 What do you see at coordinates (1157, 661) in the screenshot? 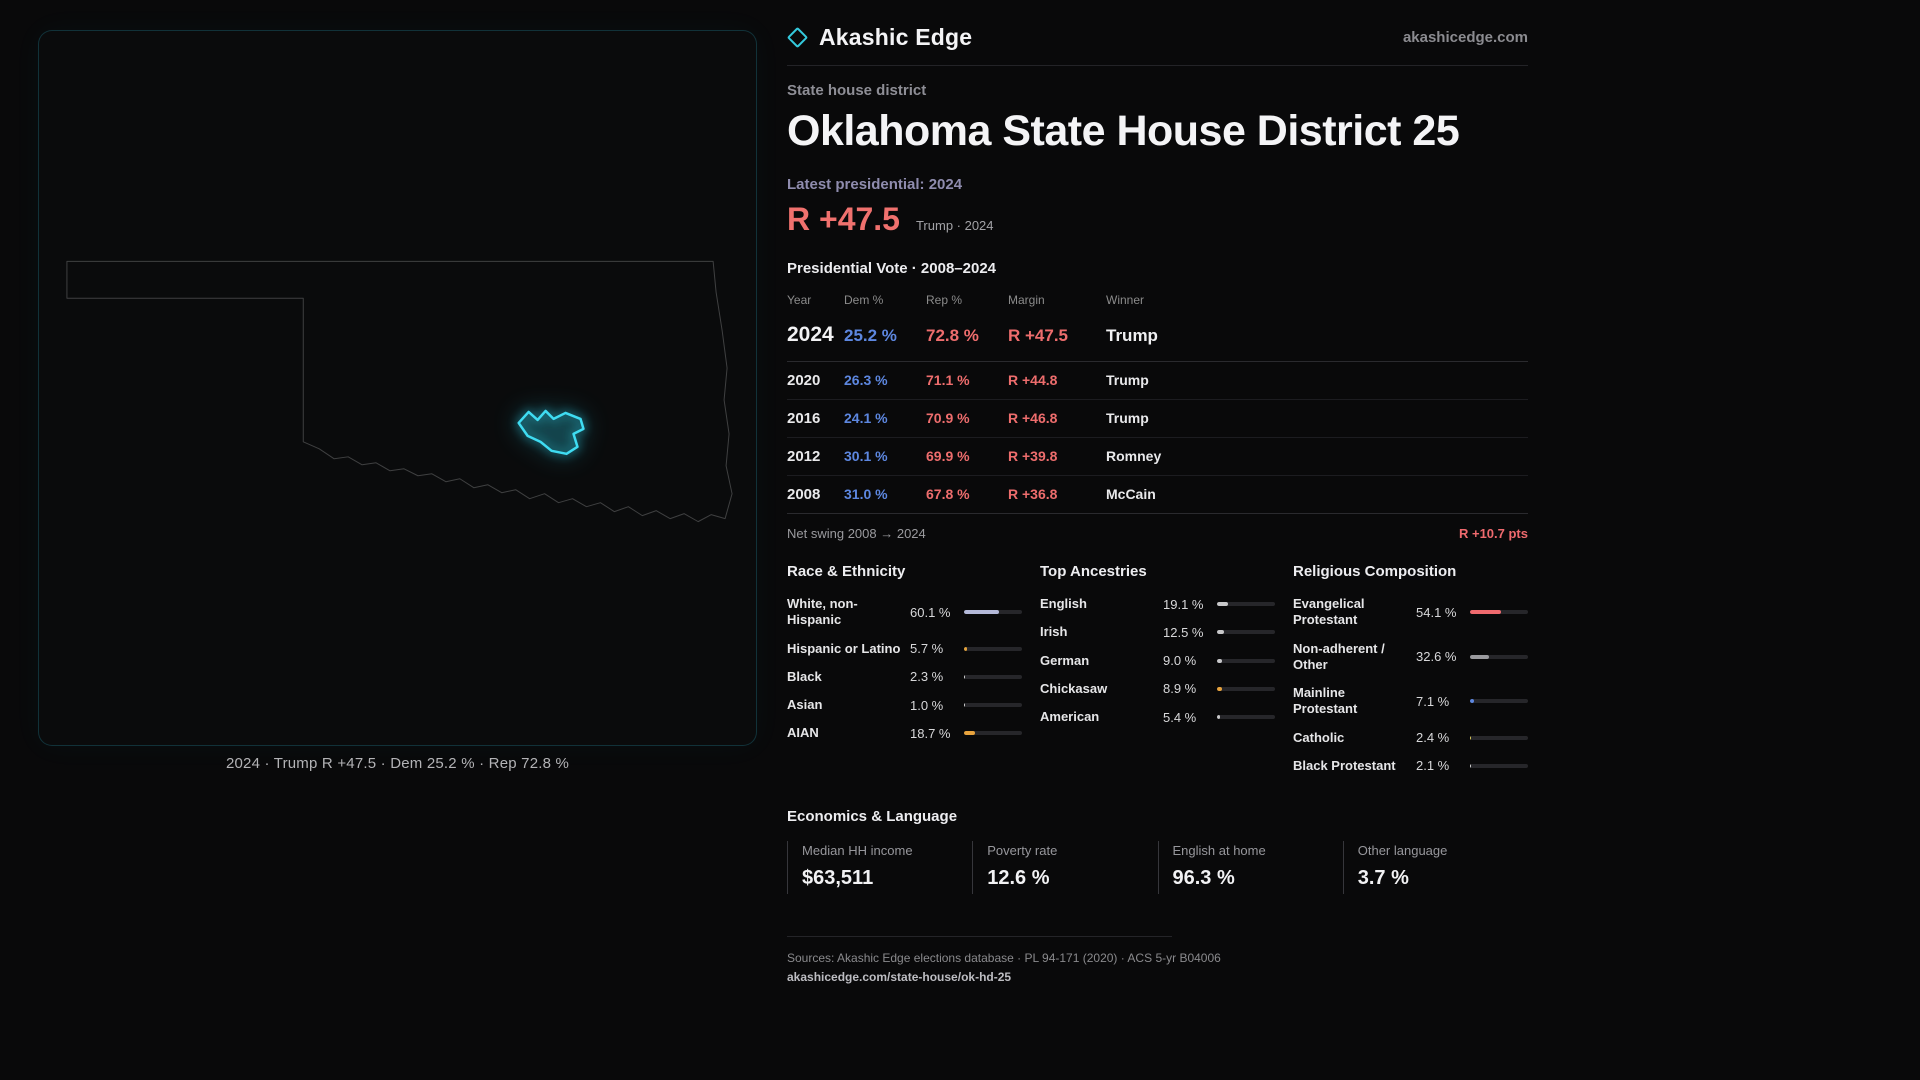
I see `list-item: German 9.0 %` at bounding box center [1157, 661].